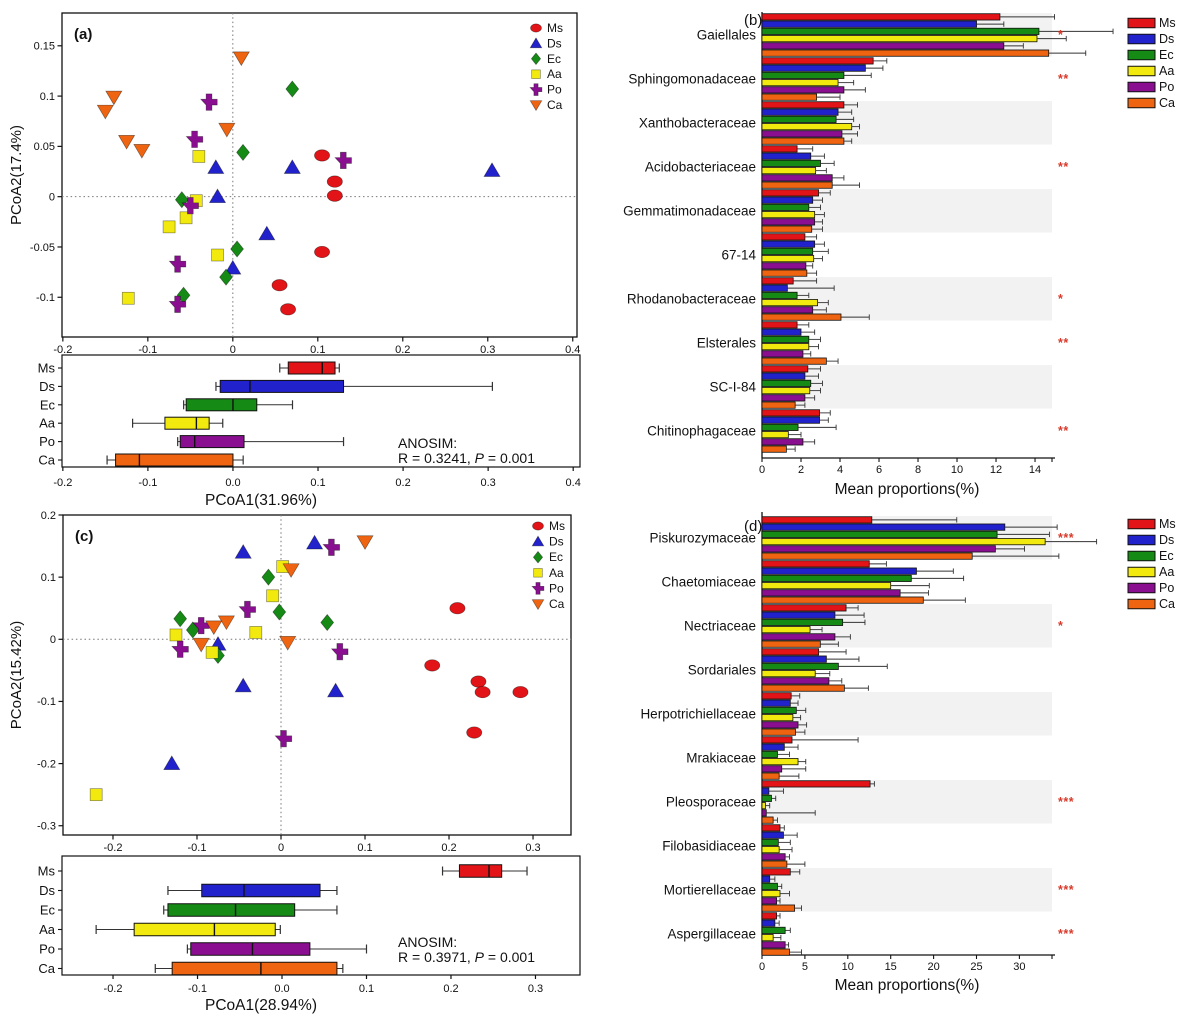  What do you see at coordinates (697, 123) in the screenshot?
I see `taxon-label: Xanthobacteraceae` at bounding box center [697, 123].